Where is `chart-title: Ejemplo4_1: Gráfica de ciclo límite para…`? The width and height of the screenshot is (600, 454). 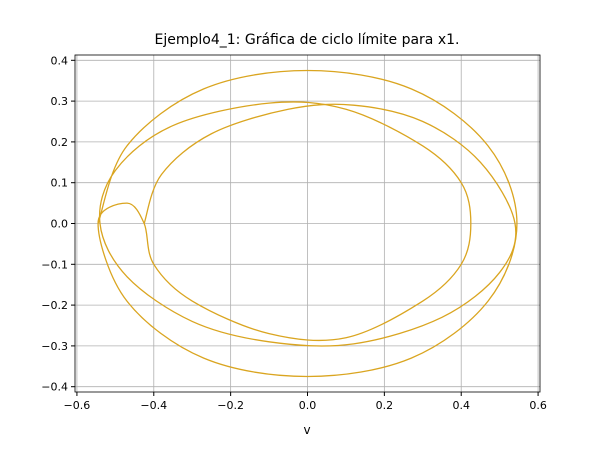 chart-title: Ejemplo4_1: Gráfica de ciclo límite para… is located at coordinates (307, 40).